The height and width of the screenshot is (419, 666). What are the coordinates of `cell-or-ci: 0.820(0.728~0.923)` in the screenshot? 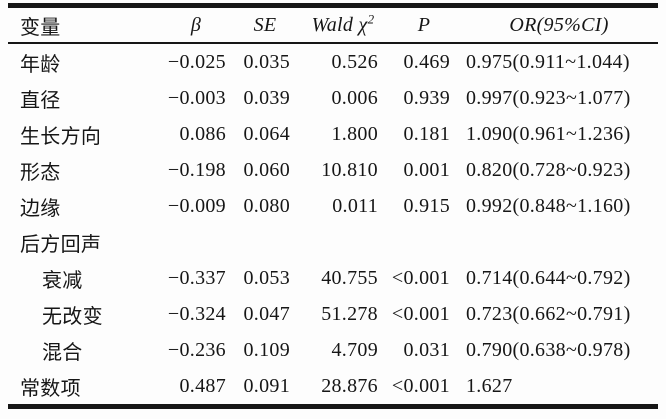 It's located at (548, 169).